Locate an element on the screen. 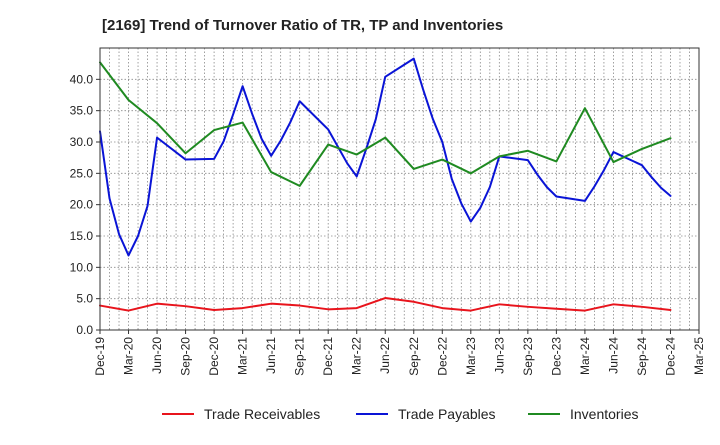 The image size is (720, 445). x-tick-label: Mar-24 is located at coordinates (585, 356).